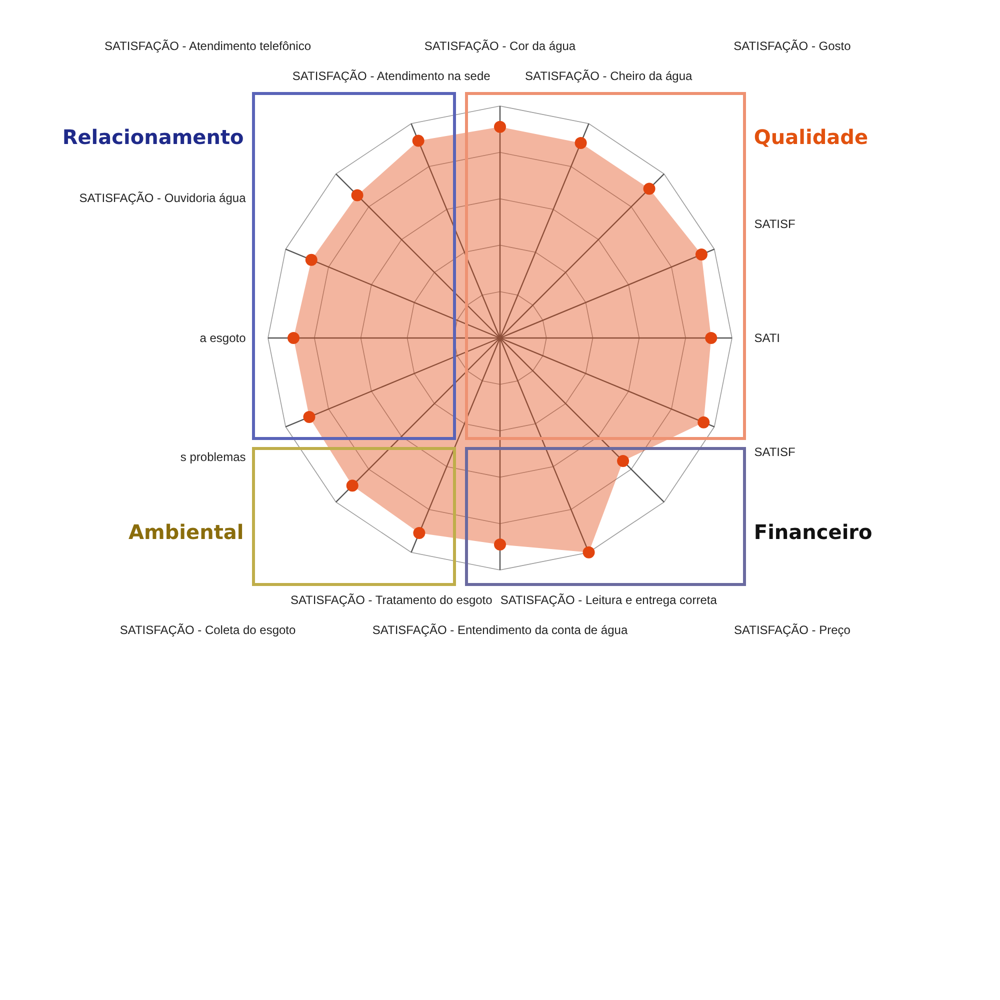  Describe the element at coordinates (208, 45) in the screenshot. I see `spoke-label: SATISFAÇÃO - Atendimento telefônico` at that location.